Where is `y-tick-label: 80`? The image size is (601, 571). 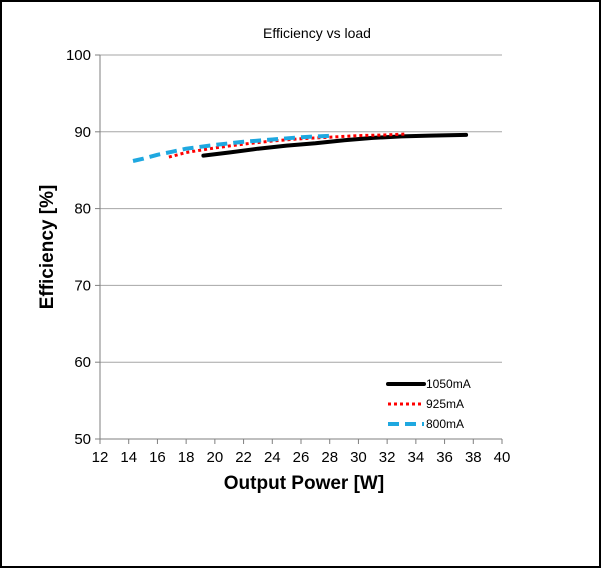 y-tick-label: 80 is located at coordinates (82, 209).